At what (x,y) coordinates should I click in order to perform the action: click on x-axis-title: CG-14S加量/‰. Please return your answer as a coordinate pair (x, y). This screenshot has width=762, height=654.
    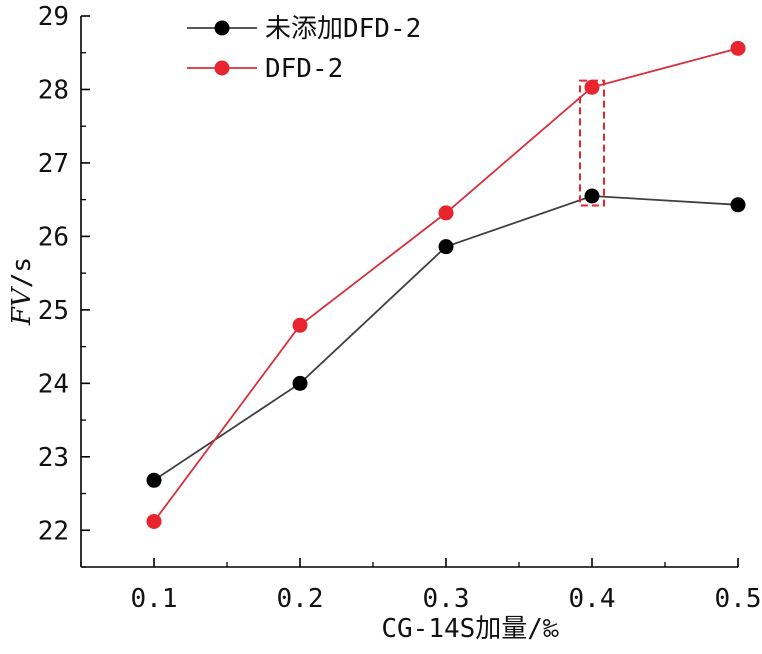
    Looking at the image, I should click on (470, 629).